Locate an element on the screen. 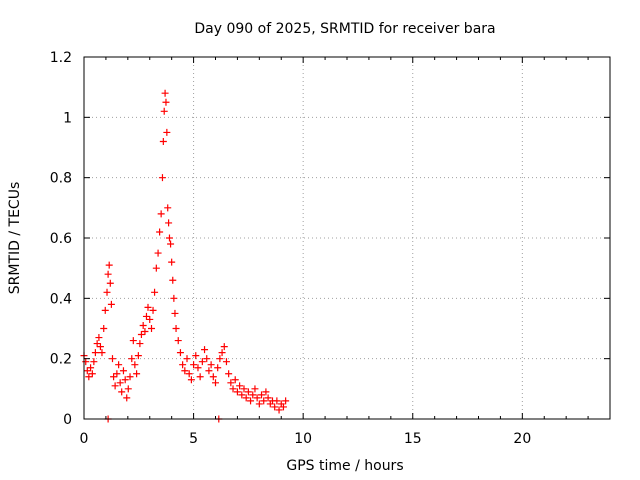 The width and height of the screenshot is (640, 480). x-tick-label: 5 is located at coordinates (193, 439).